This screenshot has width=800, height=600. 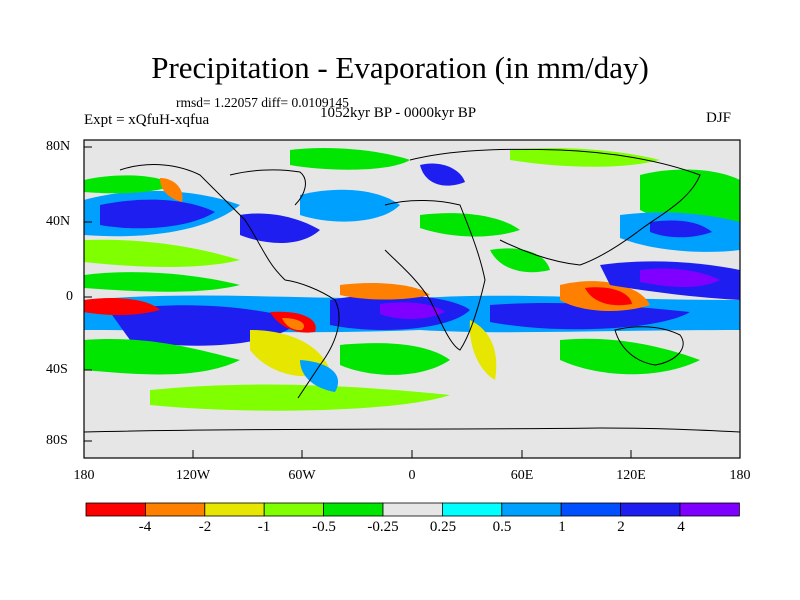 What do you see at coordinates (398, 113) in the screenshot?
I see `period-label: 1052kyr BP - 0000kyr BP` at bounding box center [398, 113].